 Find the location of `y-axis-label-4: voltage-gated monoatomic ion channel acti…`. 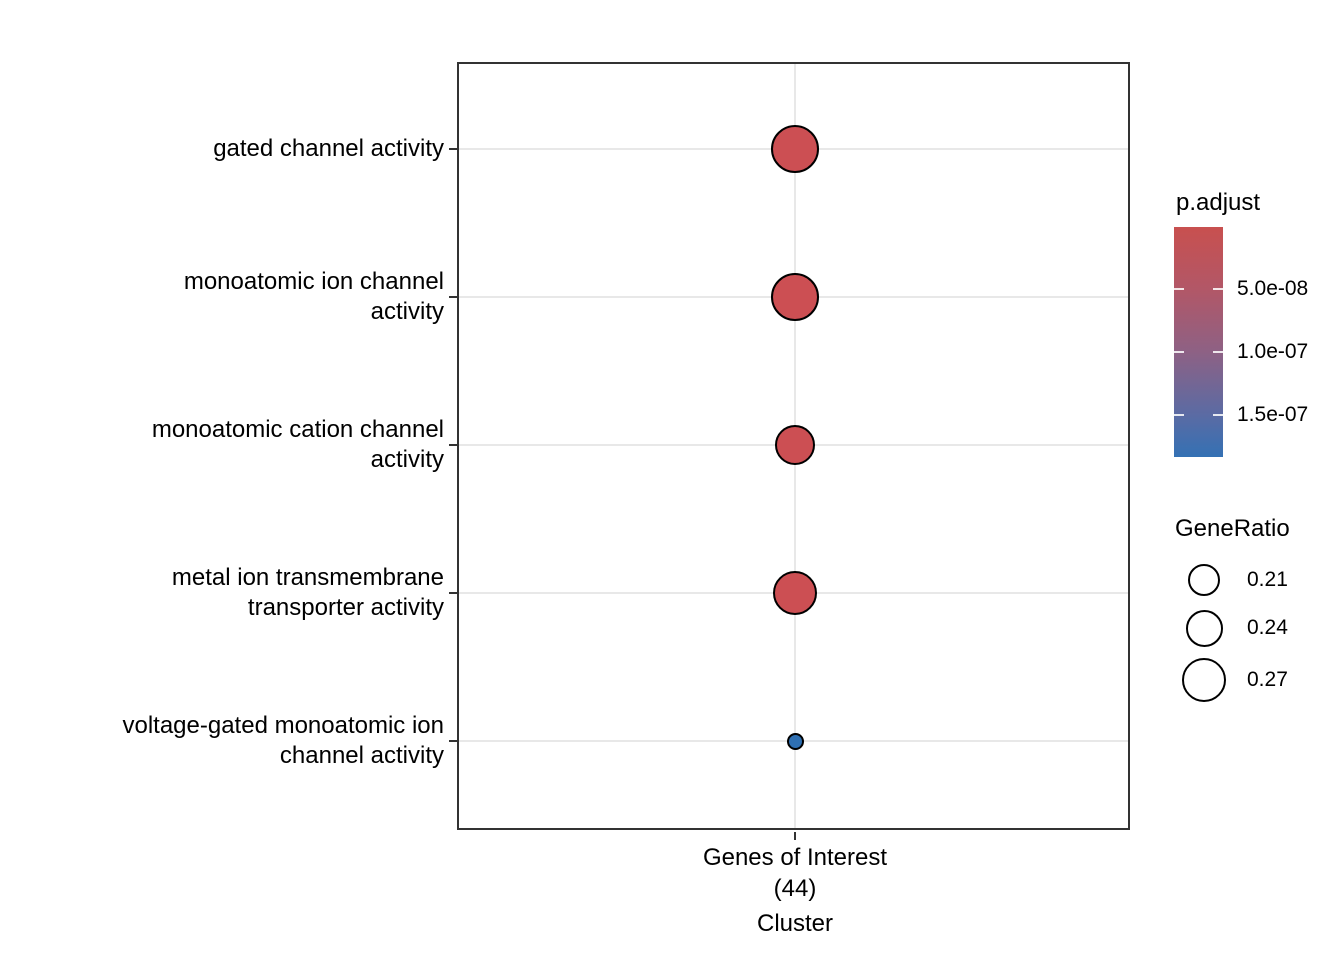

y-axis-label-4: voltage-gated monoatomic ion channel acti… is located at coordinates (283, 740).